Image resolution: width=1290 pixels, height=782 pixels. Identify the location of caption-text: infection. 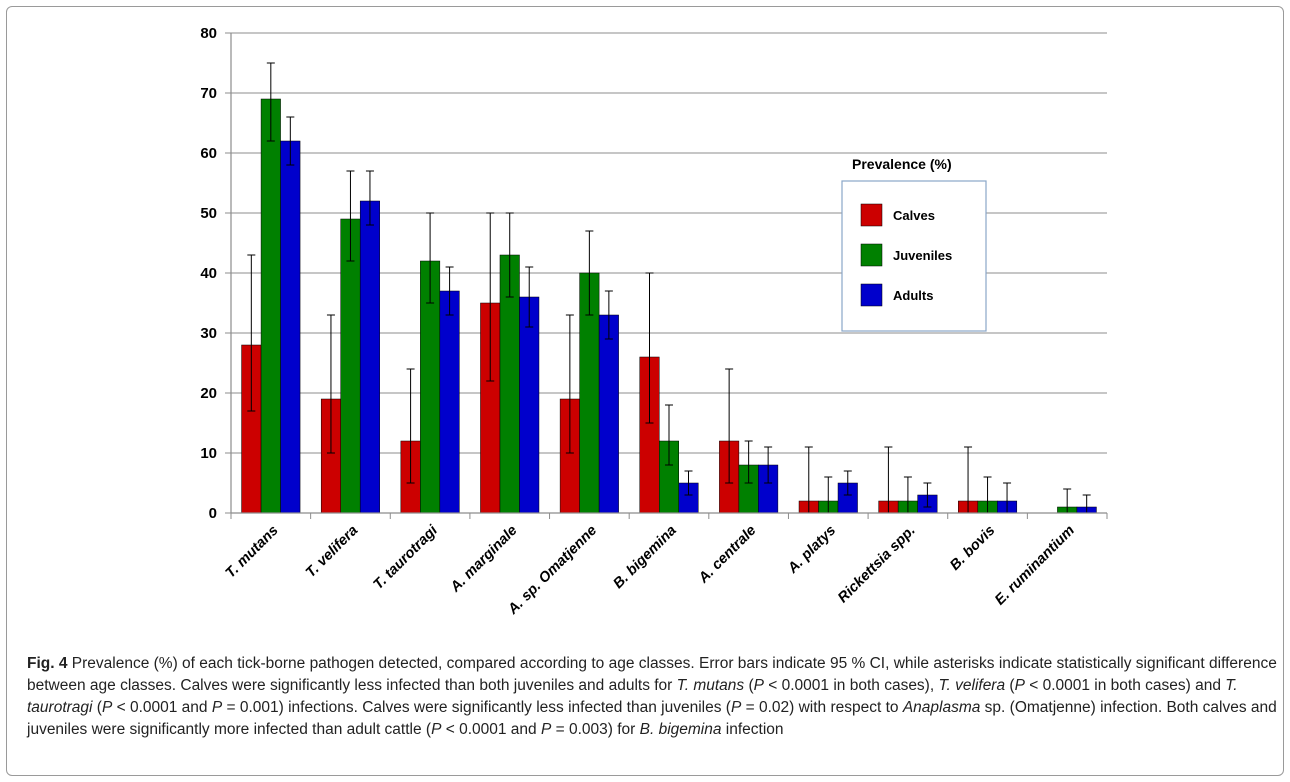
(752, 729).